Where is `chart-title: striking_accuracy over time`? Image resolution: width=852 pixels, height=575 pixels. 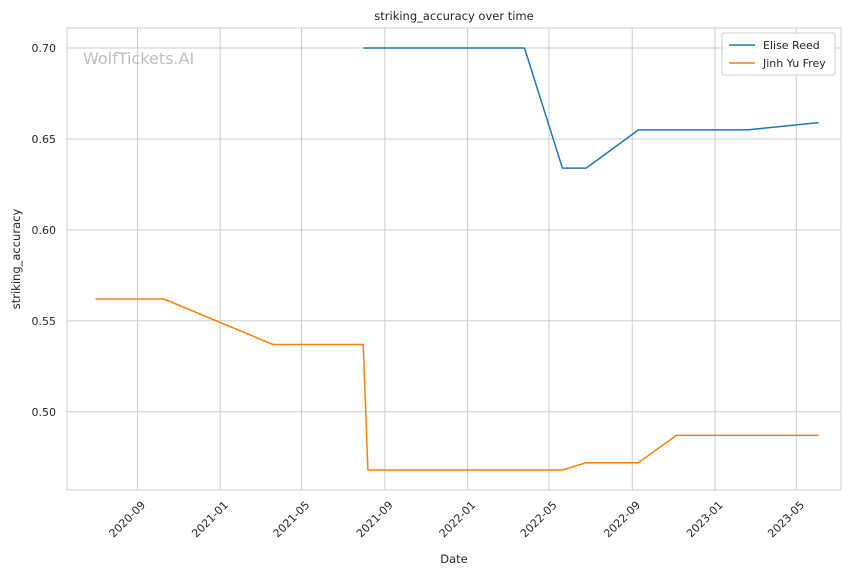 chart-title: striking_accuracy over time is located at coordinates (453, 16).